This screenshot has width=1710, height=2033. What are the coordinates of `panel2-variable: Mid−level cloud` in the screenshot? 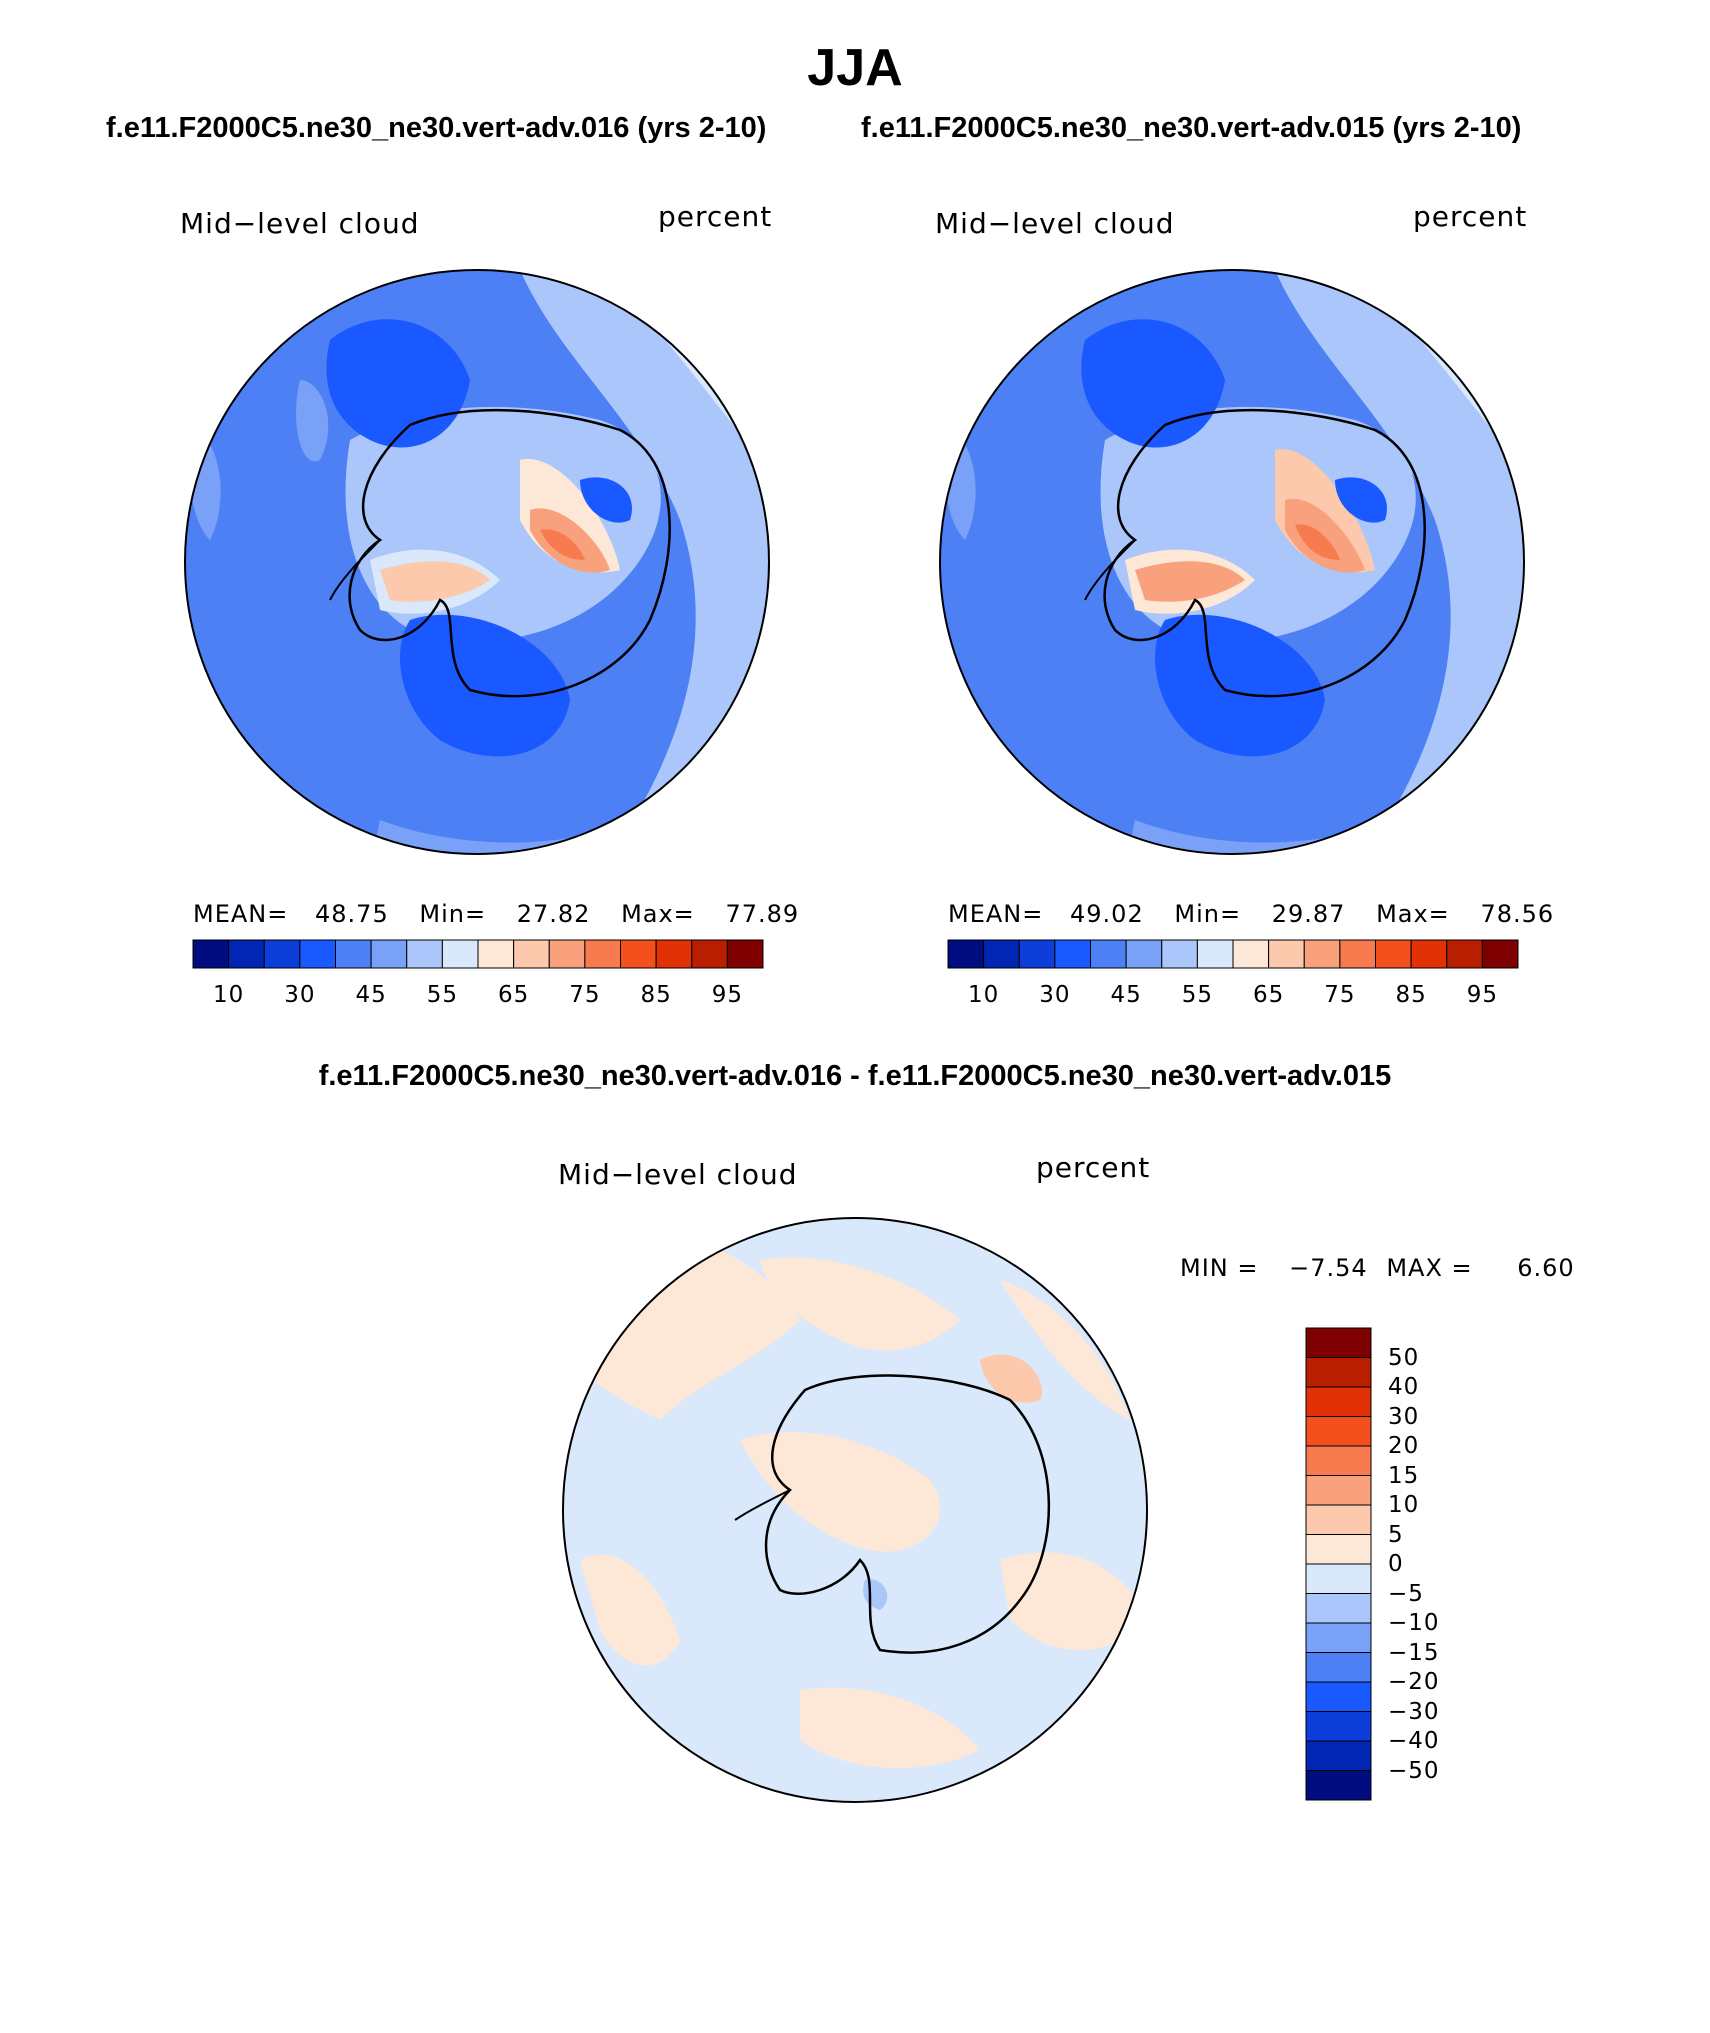 It's located at (1055, 223).